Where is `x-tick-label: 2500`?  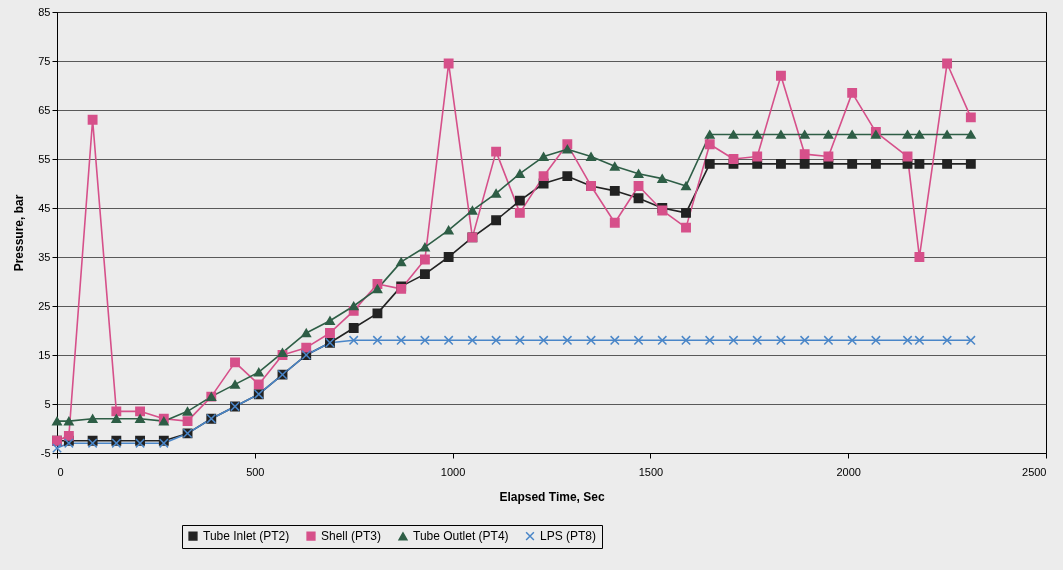
x-tick-label: 2500 is located at coordinates (1034, 471).